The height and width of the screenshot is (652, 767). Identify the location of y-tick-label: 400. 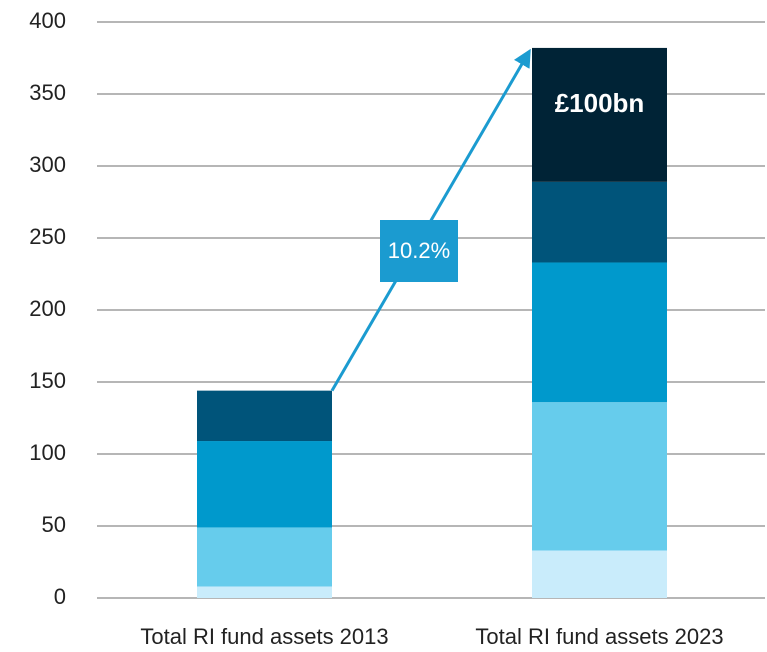
(47, 20).